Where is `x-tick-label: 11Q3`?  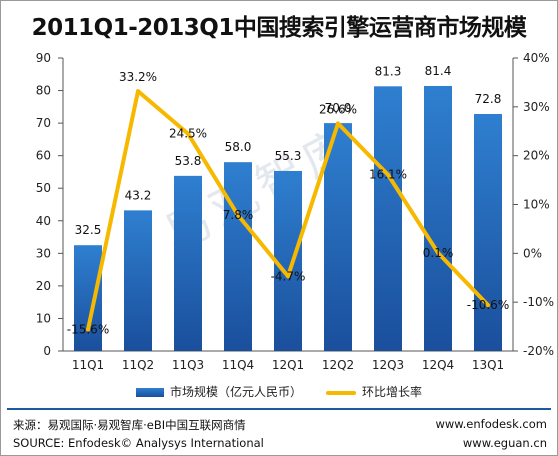
x-tick-label: 11Q3 is located at coordinates (188, 365).